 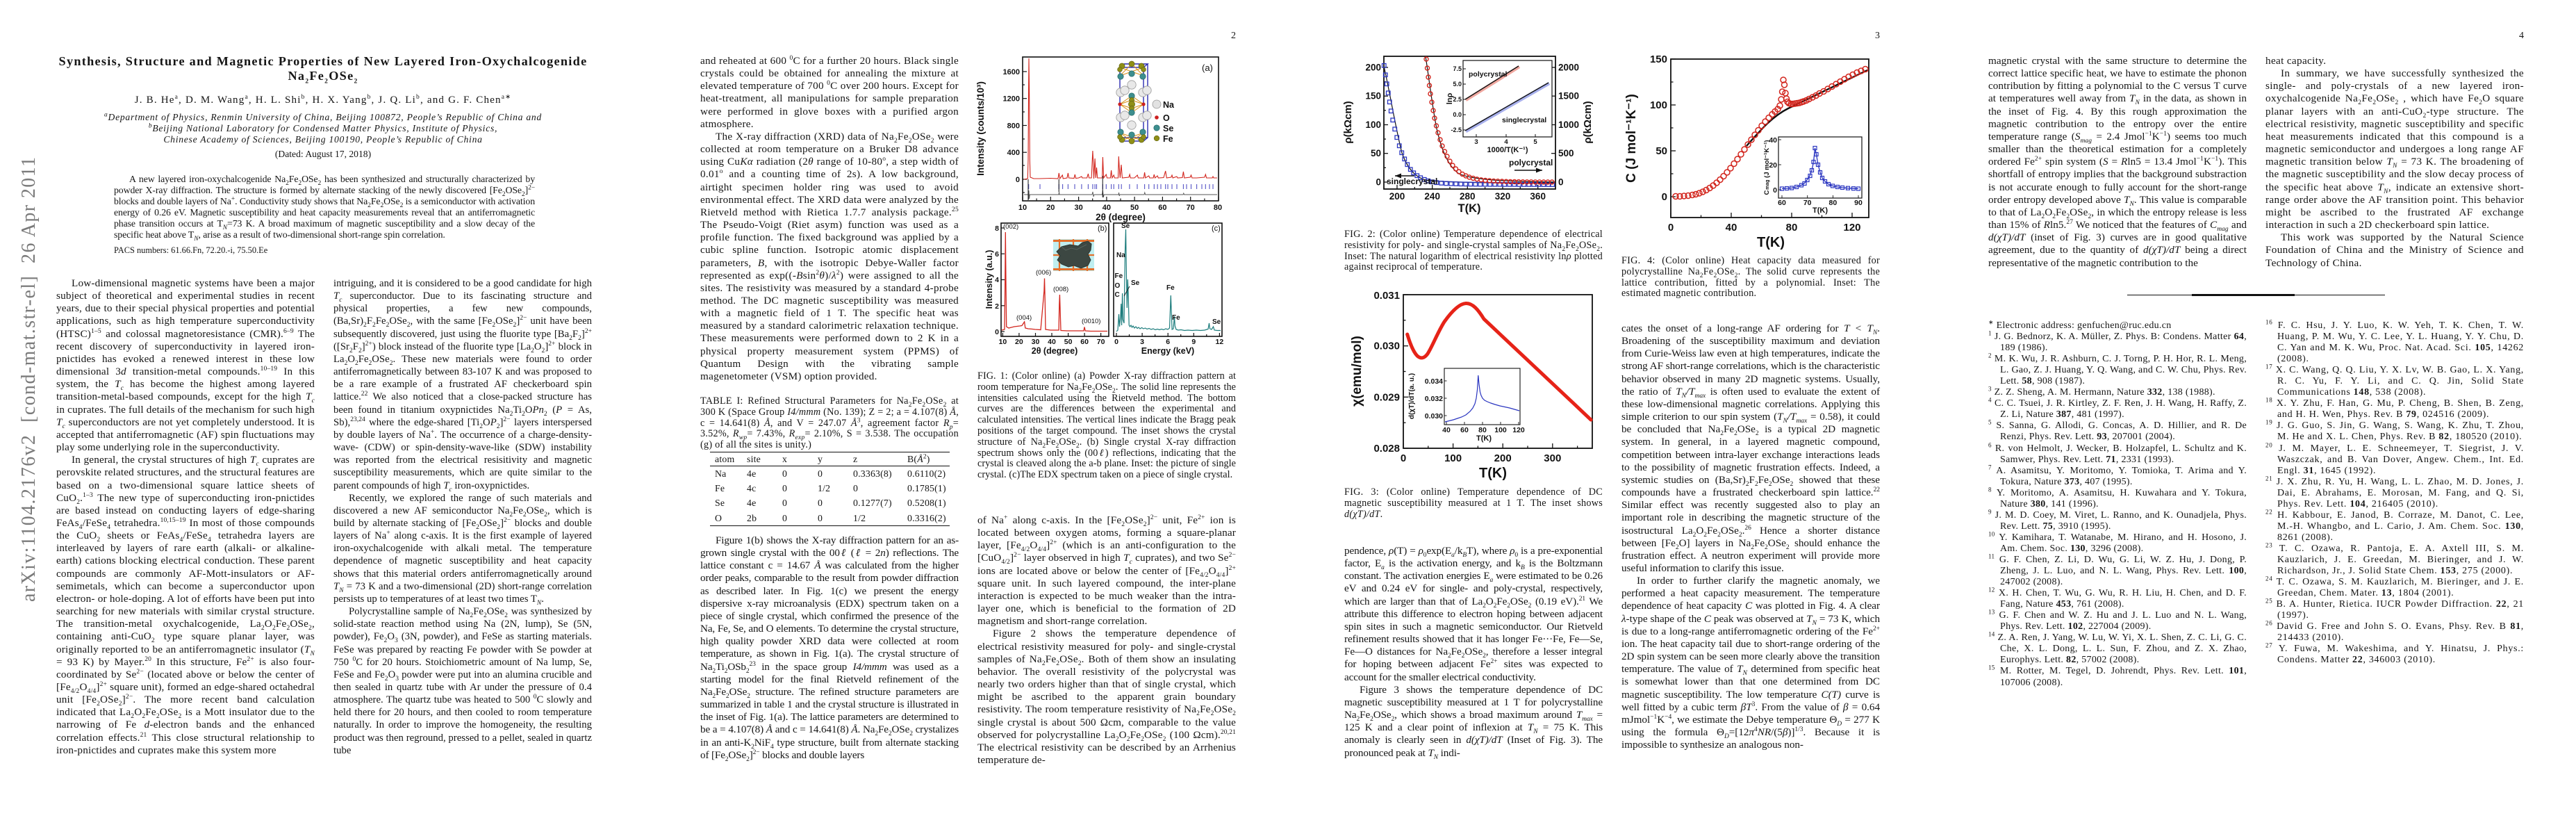 I want to click on svg-text: 9, so click(x=1194, y=342).